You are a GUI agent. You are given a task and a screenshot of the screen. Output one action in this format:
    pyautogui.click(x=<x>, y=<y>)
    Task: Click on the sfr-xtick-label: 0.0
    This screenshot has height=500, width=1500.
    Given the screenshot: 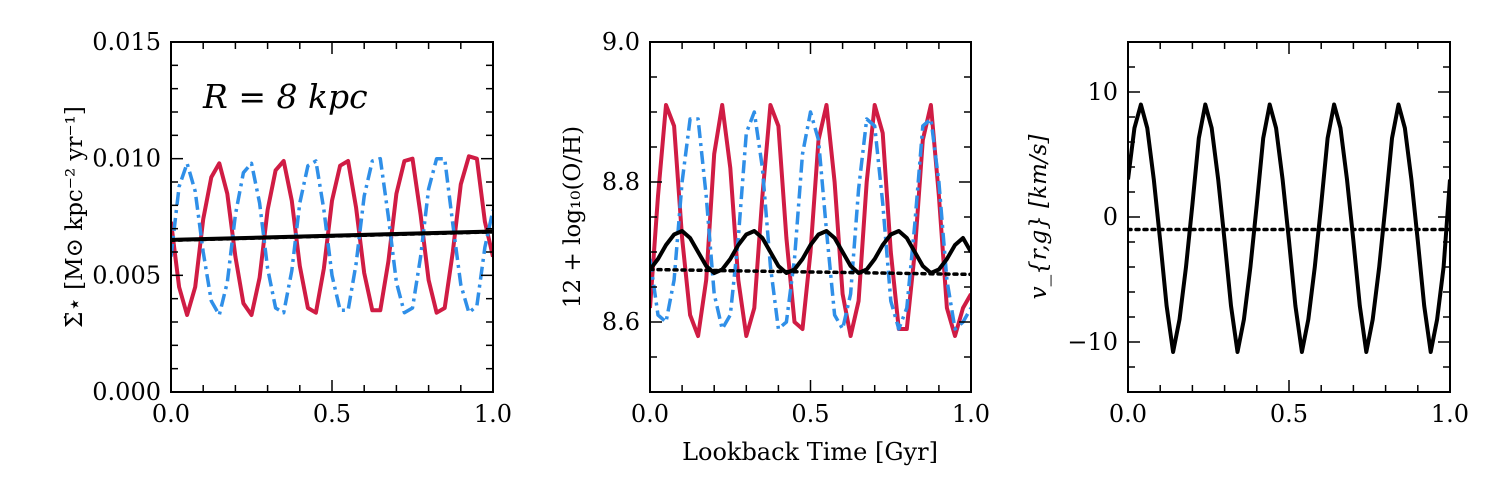 What is the action you would take?
    pyautogui.click(x=171, y=414)
    